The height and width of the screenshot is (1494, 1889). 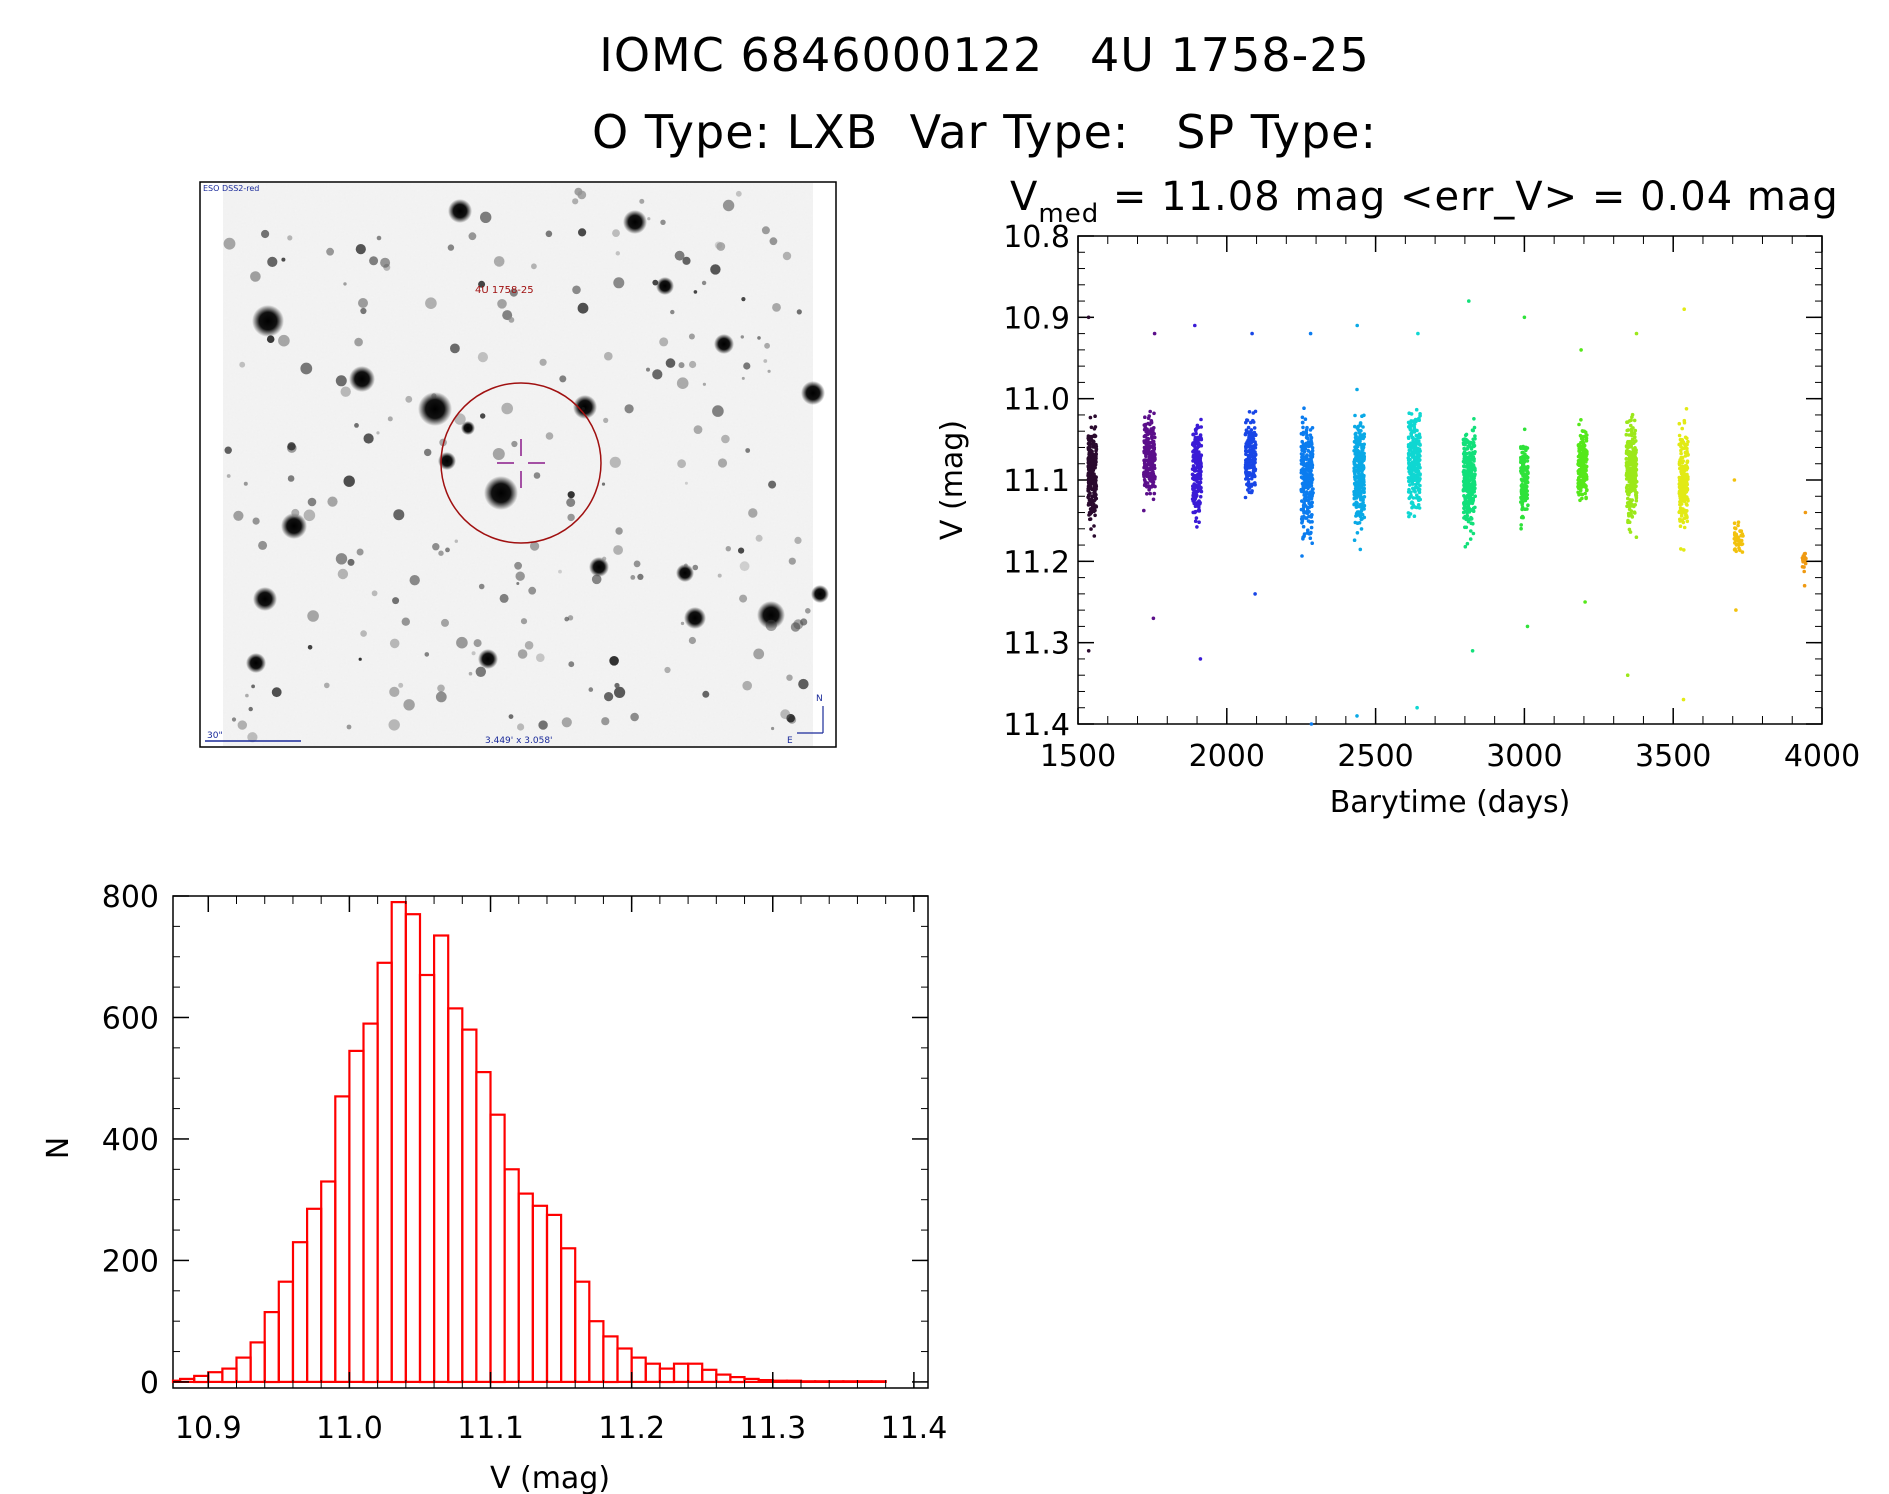 I want to click on h-ytick-label-0: 0, so click(x=149, y=1383).